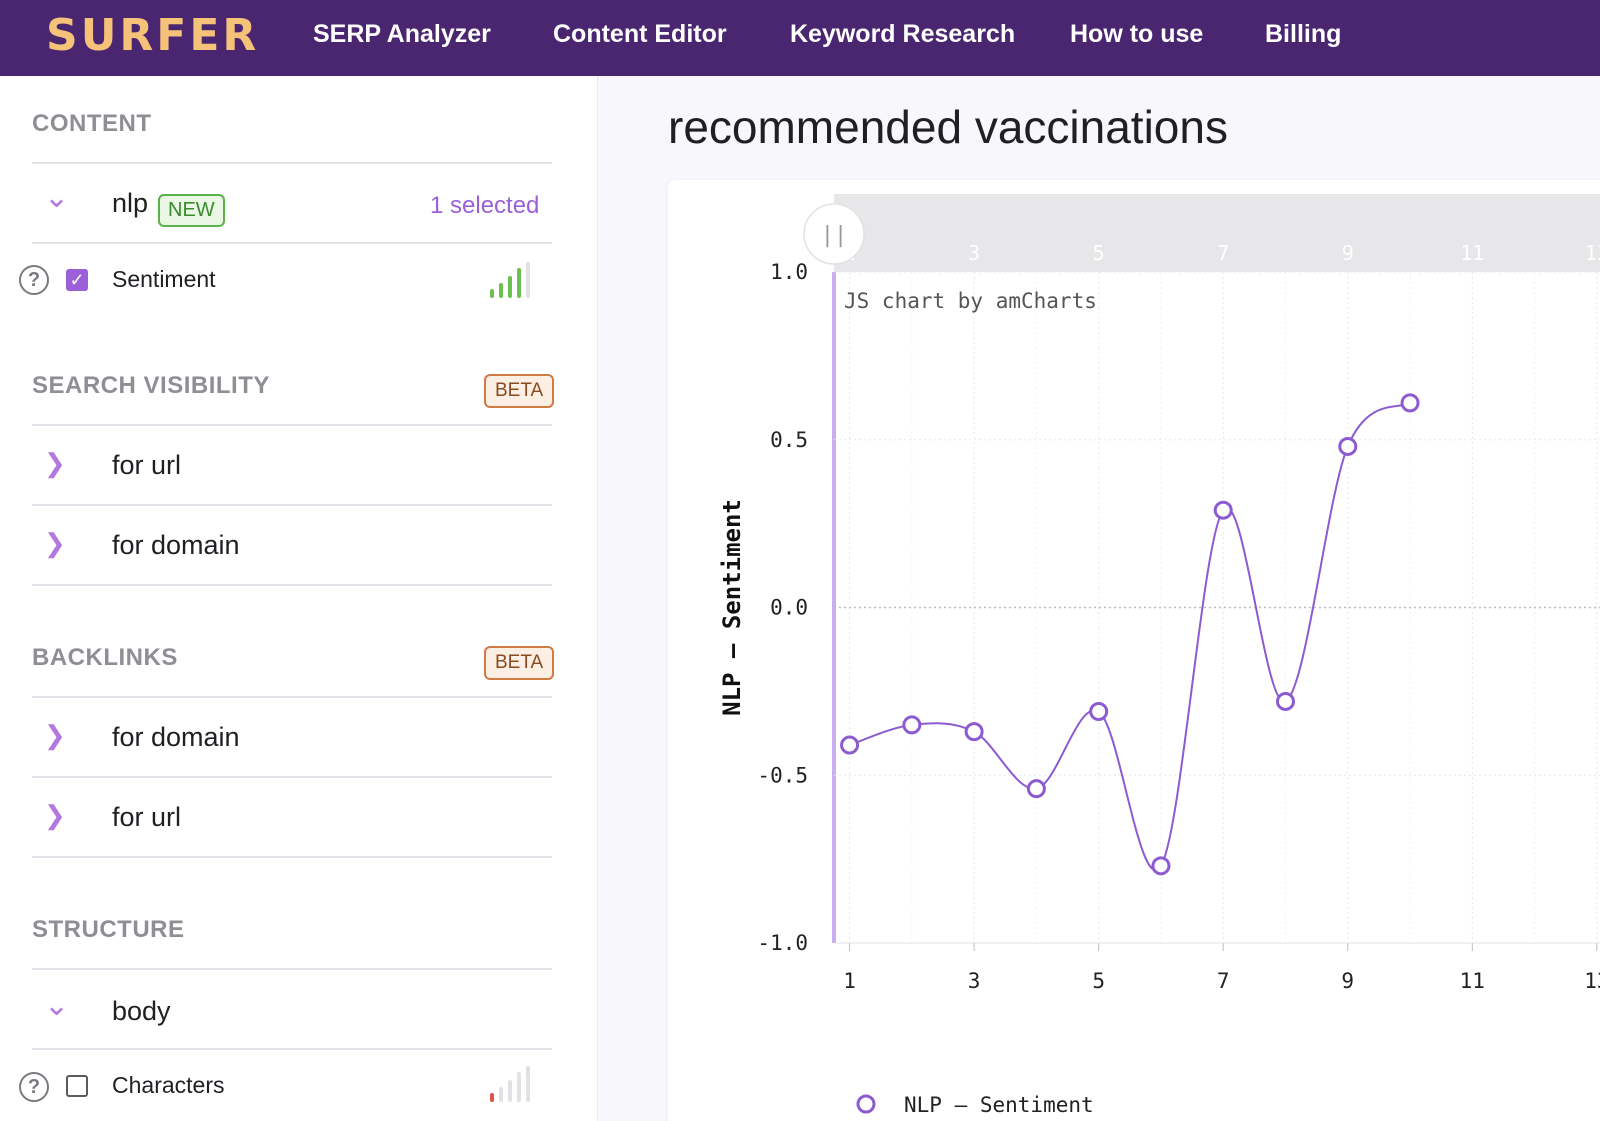 This screenshot has height=1121, width=1600. What do you see at coordinates (77, 280) in the screenshot?
I see `sentiment-checkbox: ✓` at bounding box center [77, 280].